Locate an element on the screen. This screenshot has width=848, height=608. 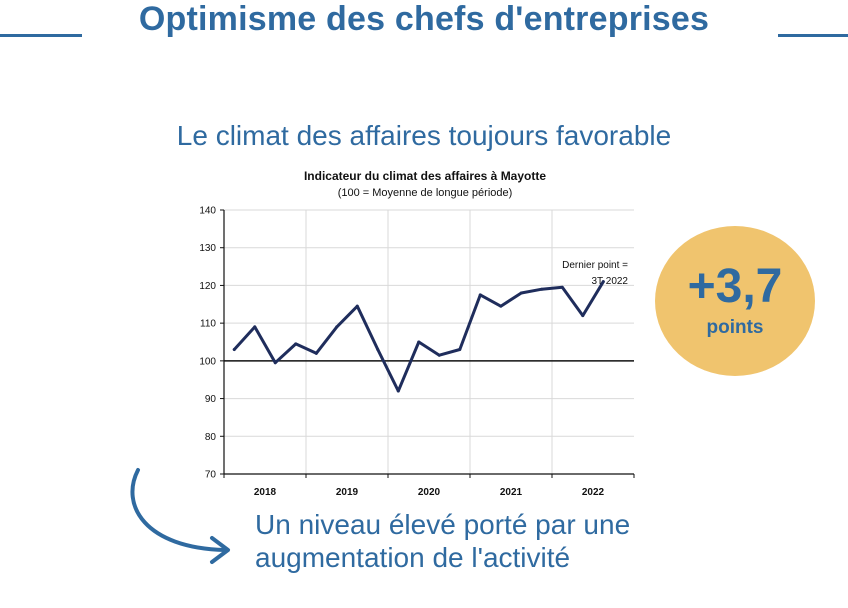
x-tick-label: 2019 is located at coordinates (347, 492).